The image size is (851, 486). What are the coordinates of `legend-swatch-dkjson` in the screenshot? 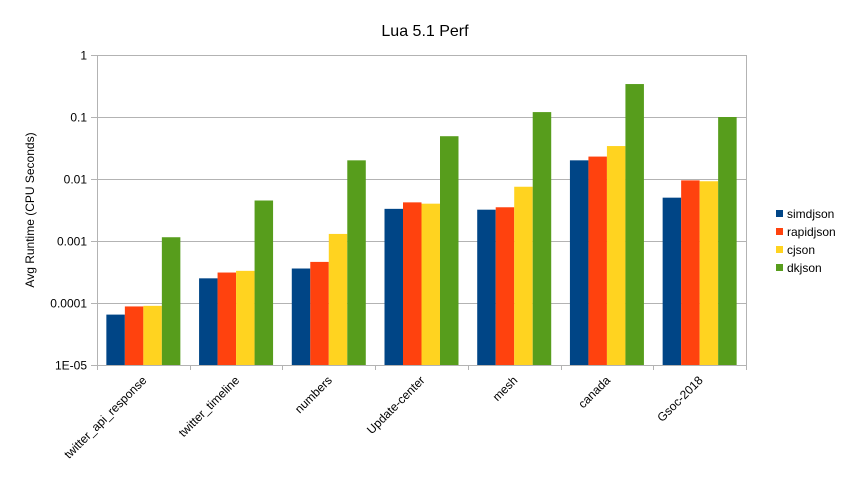 It's located at (779, 267).